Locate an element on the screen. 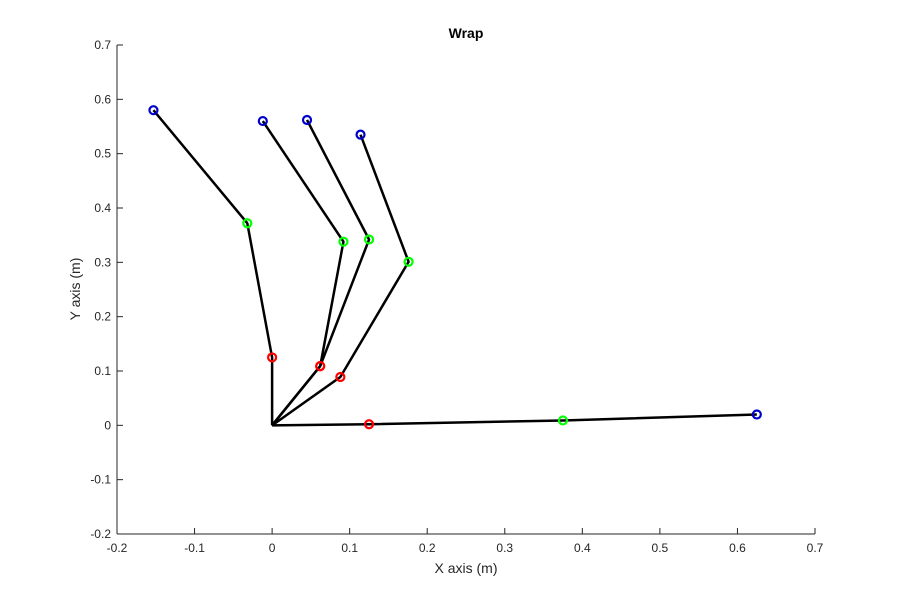  y-tick-label: 0.7 is located at coordinates (102, 45).